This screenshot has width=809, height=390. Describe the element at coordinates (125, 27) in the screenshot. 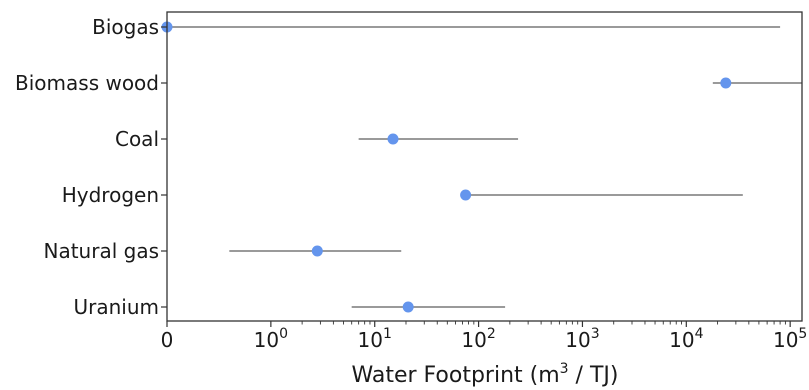

I see `y-tick-label: Biogas` at that location.